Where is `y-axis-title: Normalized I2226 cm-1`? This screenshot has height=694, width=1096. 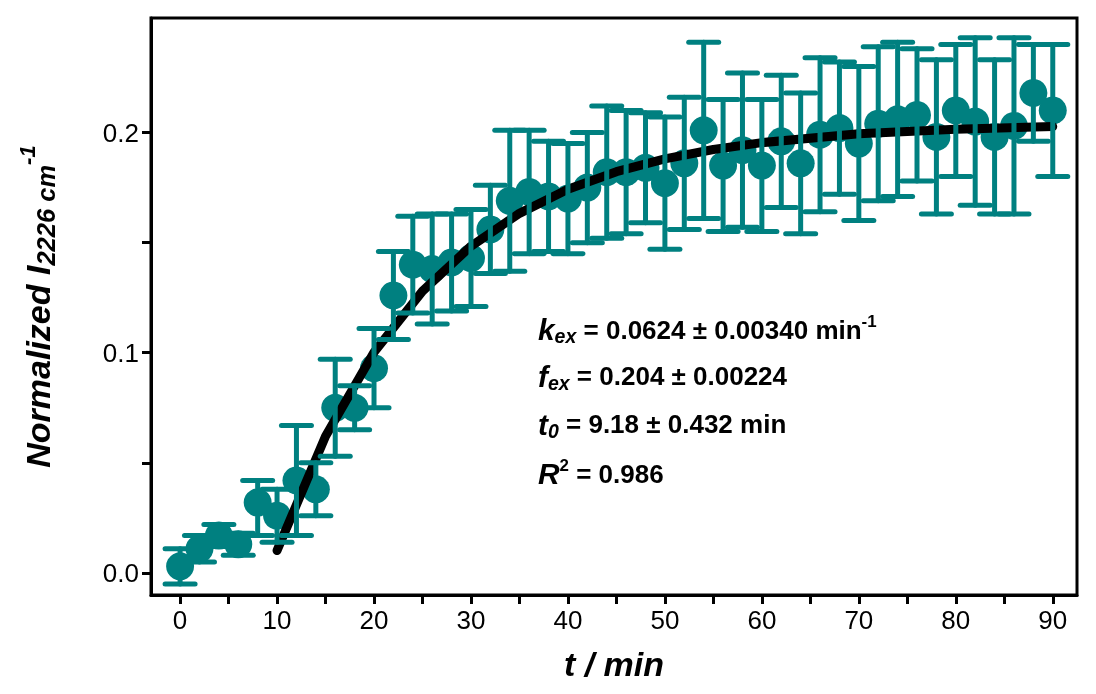
y-axis-title: Normalized I2226 cm-1 is located at coordinates (37, 306).